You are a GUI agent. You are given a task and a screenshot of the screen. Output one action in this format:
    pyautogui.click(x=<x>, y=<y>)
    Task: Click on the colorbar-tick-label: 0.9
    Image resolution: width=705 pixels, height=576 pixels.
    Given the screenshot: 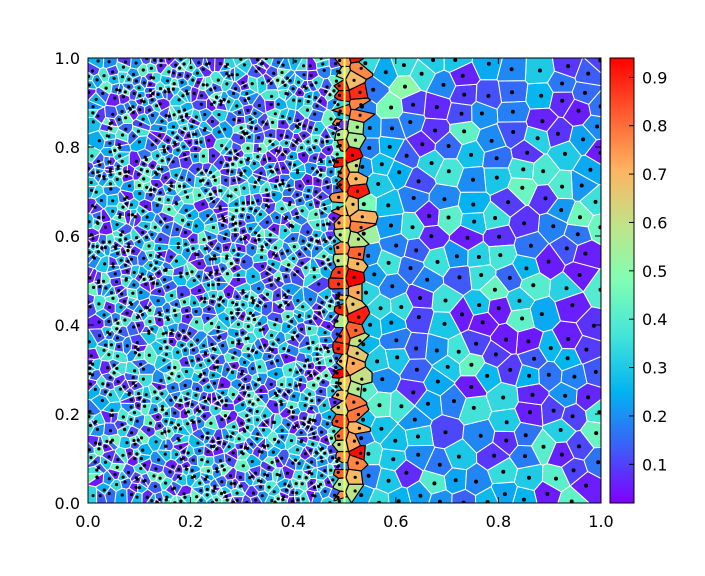 What is the action you would take?
    pyautogui.click(x=654, y=77)
    